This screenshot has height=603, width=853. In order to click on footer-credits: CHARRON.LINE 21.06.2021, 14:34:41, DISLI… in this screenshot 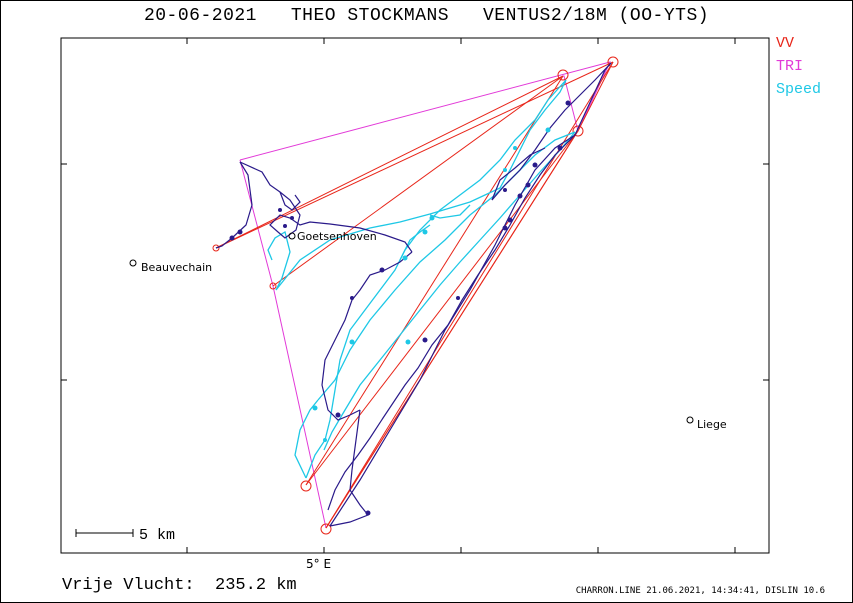, I will do `click(700, 591)`.